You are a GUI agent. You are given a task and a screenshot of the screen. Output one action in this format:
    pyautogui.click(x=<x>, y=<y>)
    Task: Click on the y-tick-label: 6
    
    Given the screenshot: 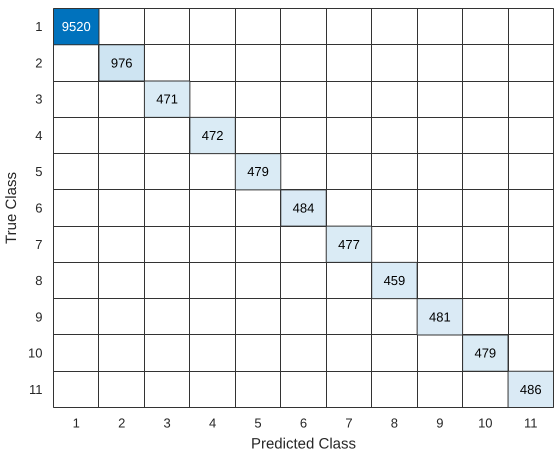 What is the action you would take?
    pyautogui.click(x=39, y=208)
    